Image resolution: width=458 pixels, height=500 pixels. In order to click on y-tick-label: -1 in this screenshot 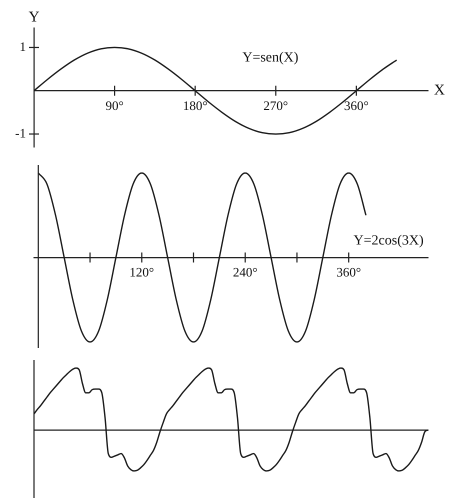, I will do `click(20, 132)`.